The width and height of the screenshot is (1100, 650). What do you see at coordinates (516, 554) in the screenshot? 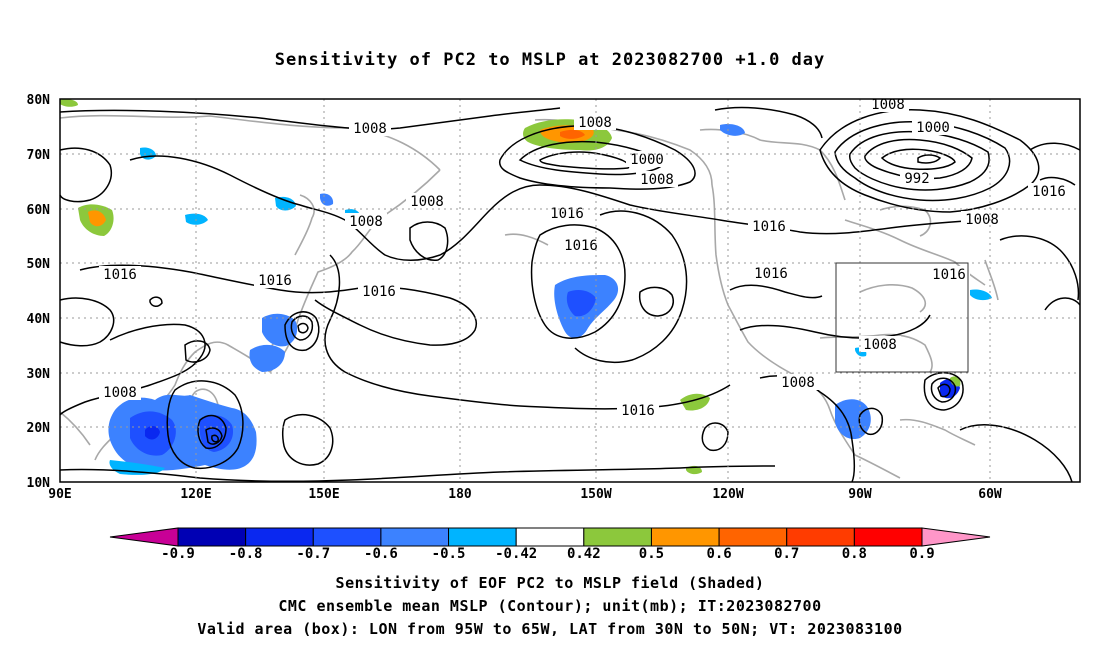
I see `colorbar-label: -0.42` at bounding box center [516, 554].